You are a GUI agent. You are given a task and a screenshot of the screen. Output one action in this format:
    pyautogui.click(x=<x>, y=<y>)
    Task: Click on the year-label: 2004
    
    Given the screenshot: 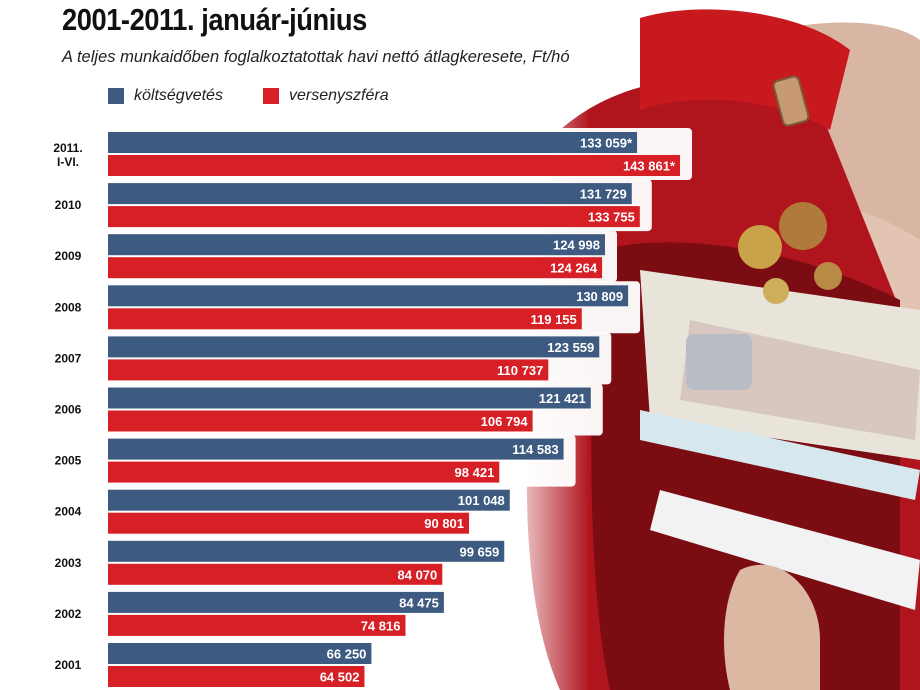 What is the action you would take?
    pyautogui.click(x=68, y=512)
    